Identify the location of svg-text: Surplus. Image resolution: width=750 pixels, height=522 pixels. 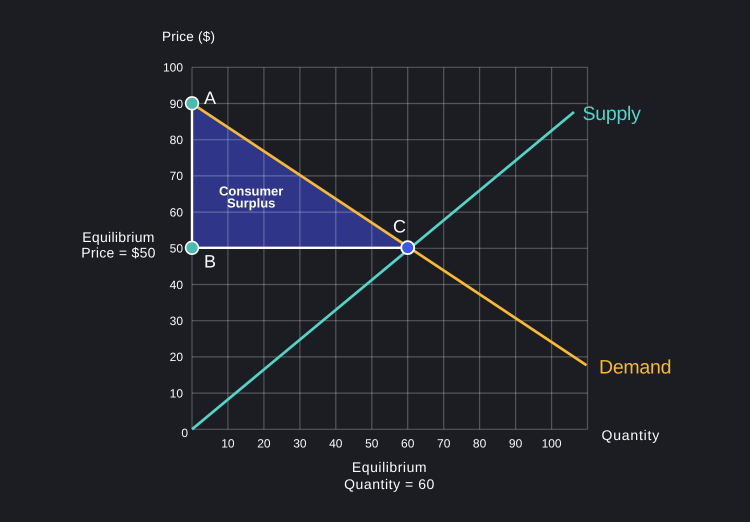
(251, 203).